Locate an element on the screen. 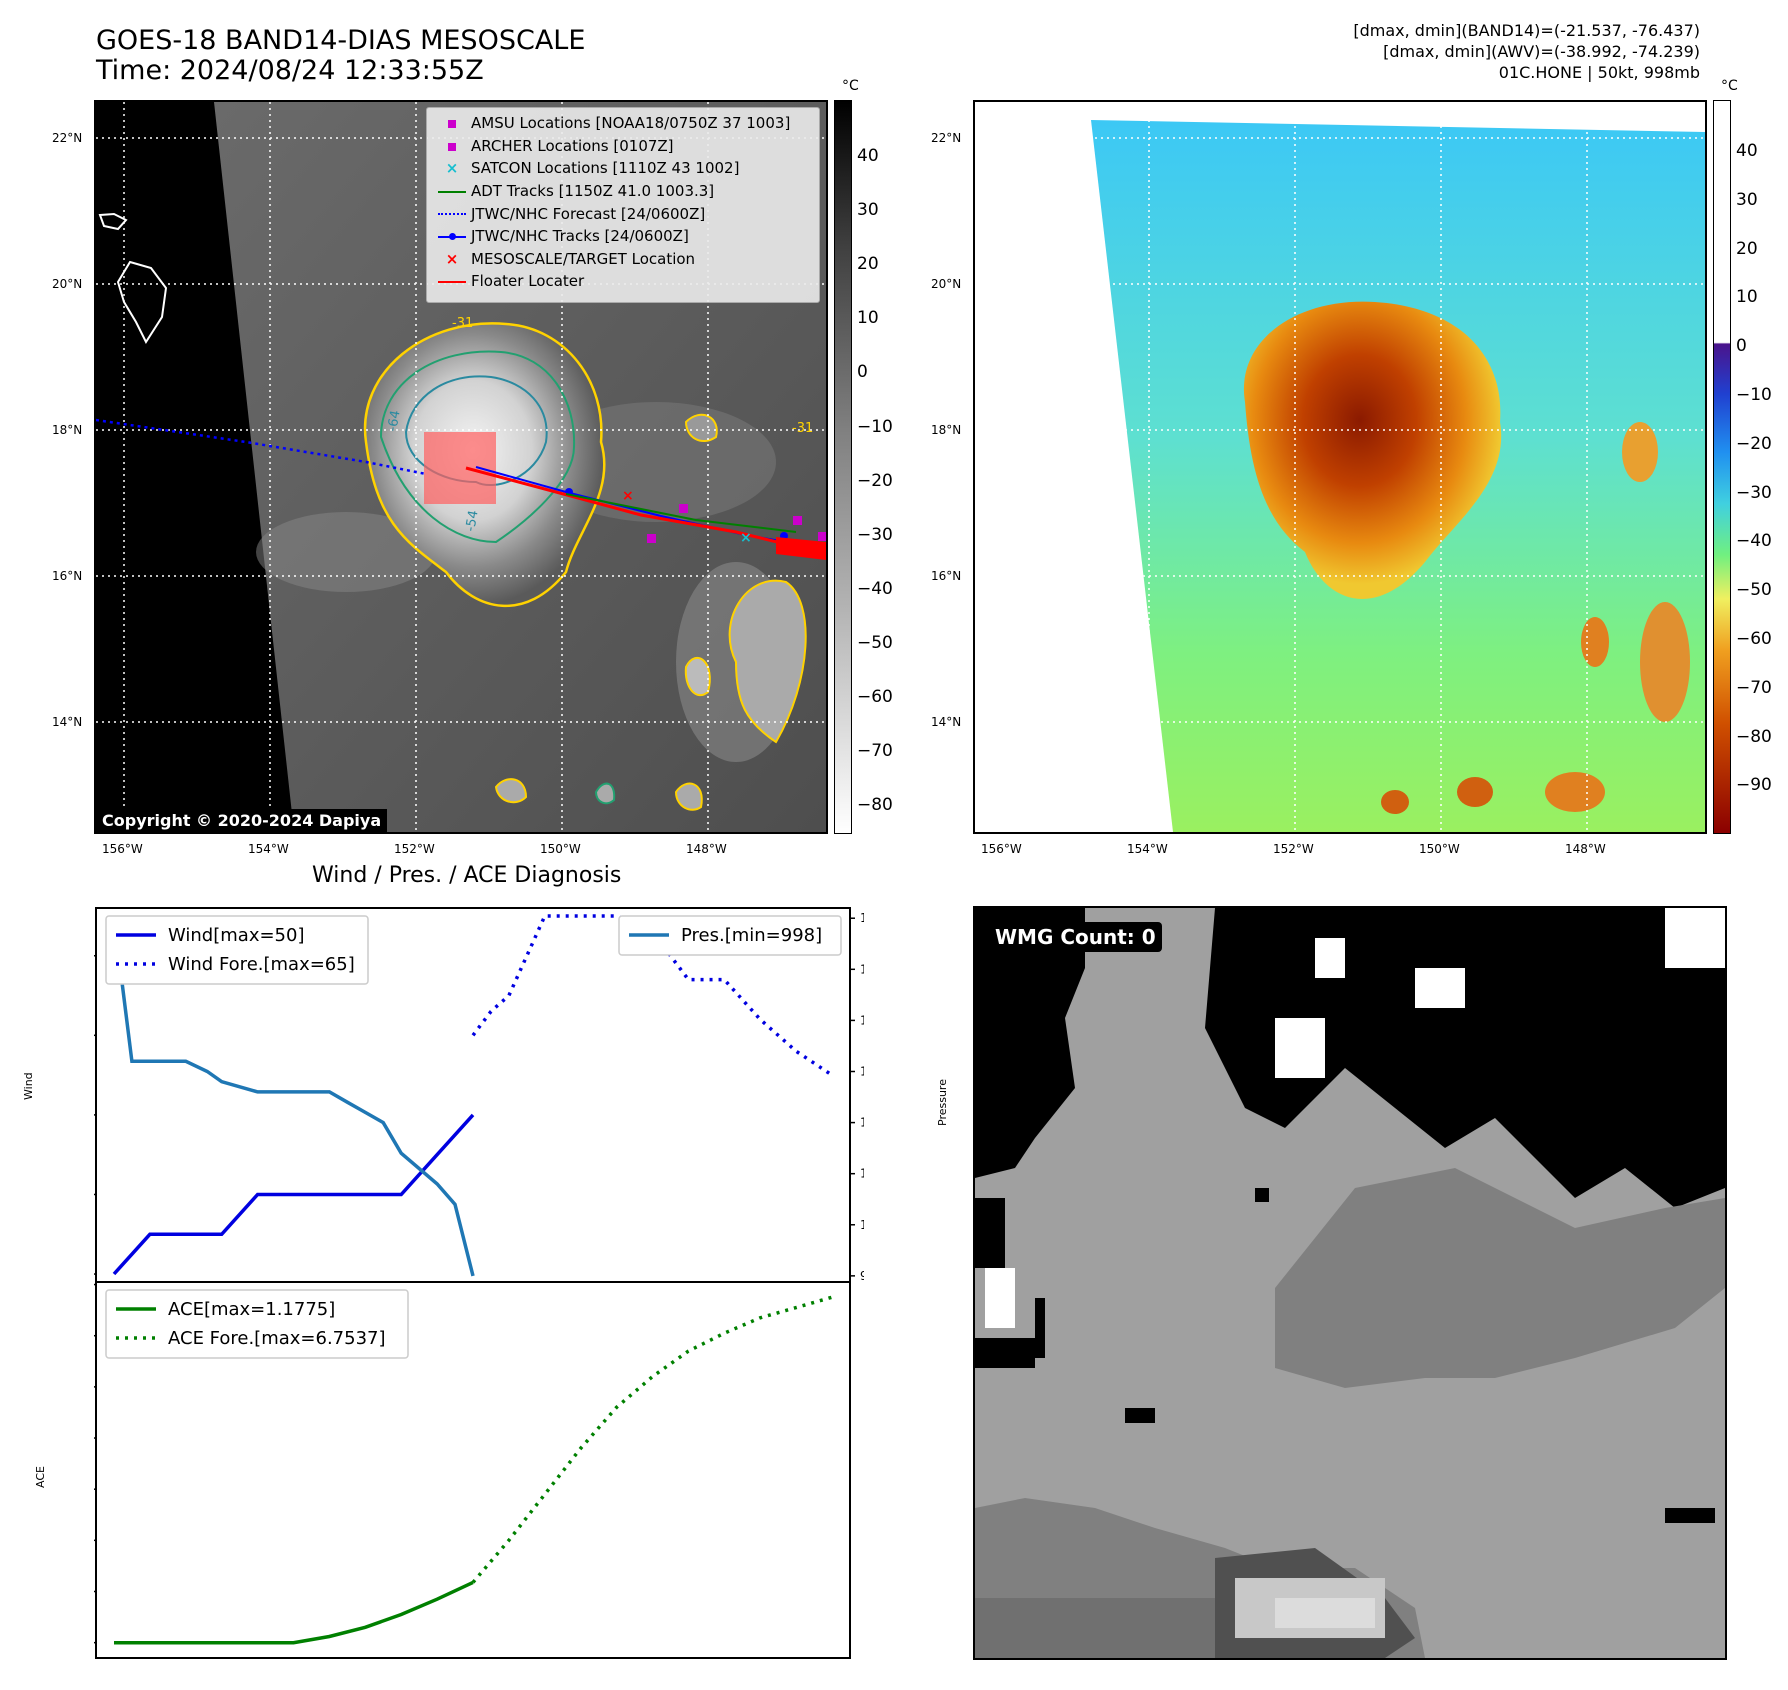 The width and height of the screenshot is (1788, 1690). legend-label: ADT Tracks [1150Z 41.0 1003.3] is located at coordinates (593, 191).